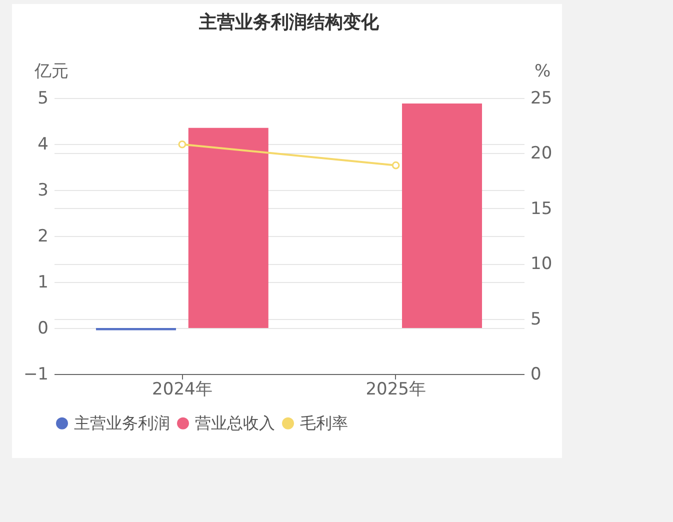  I want to click on y-tick-label: −1, so click(35, 374).